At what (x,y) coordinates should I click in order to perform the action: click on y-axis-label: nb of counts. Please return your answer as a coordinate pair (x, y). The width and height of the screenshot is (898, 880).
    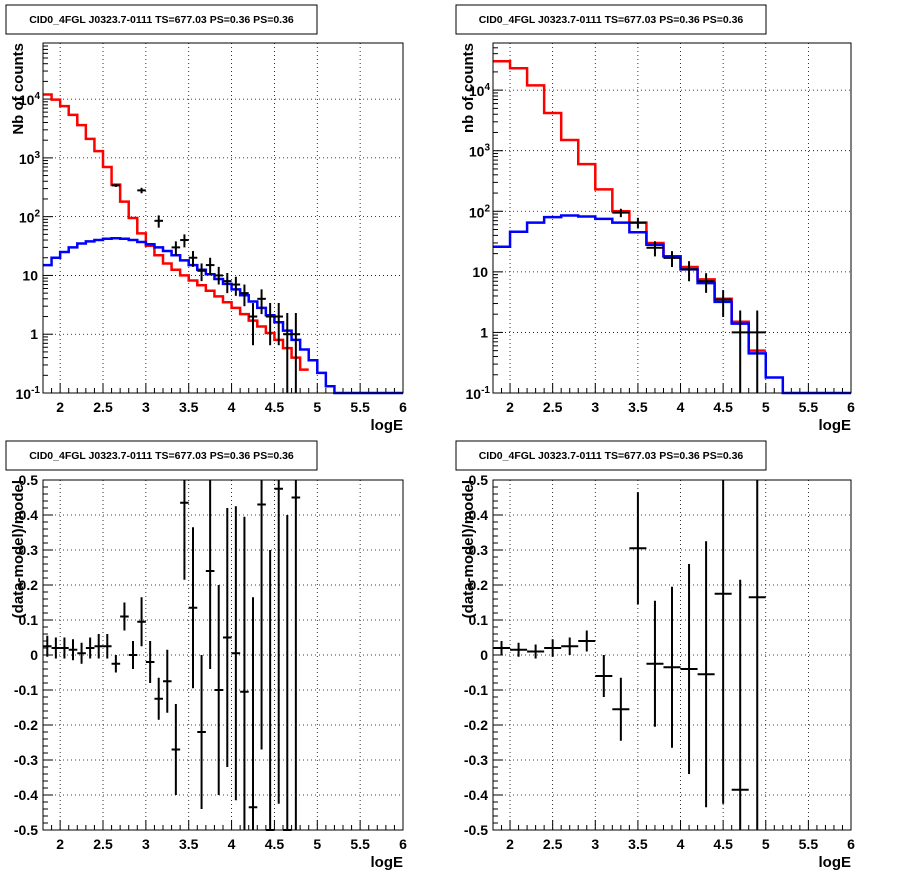
    Looking at the image, I should click on (468, 88).